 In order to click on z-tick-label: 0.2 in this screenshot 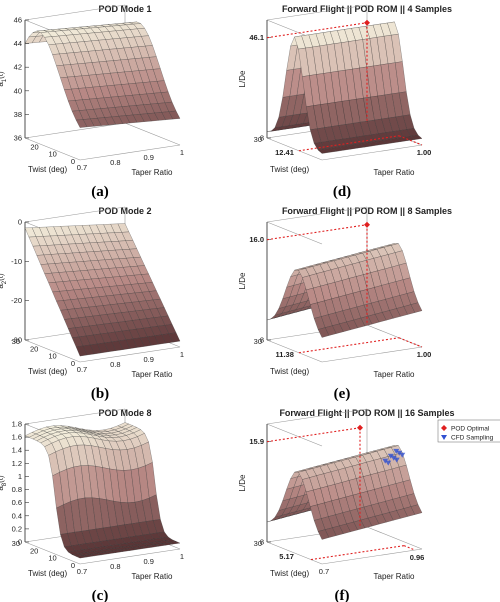, I will do `click(17, 528)`.